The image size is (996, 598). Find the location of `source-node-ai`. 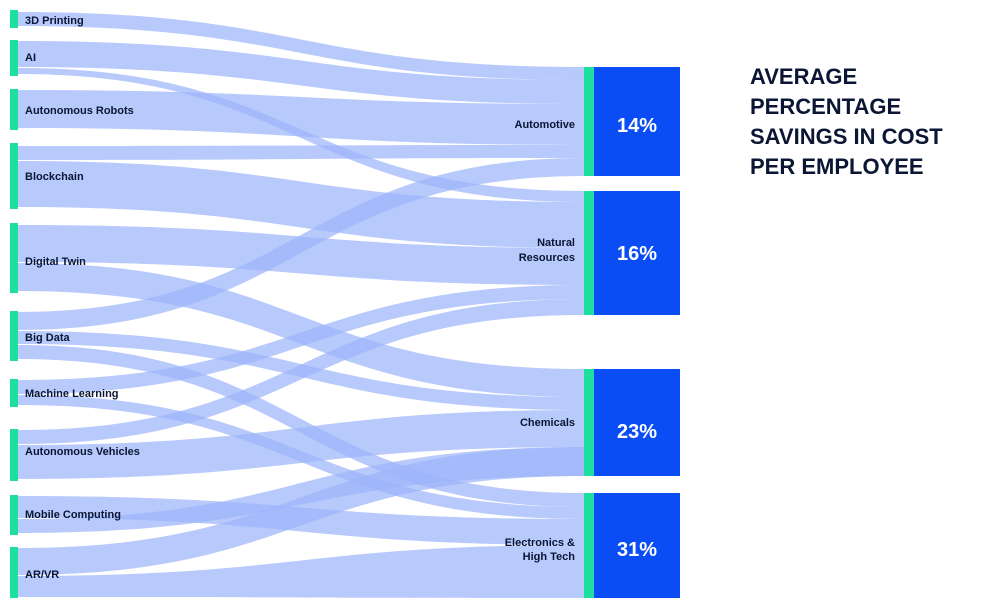

source-node-ai is located at coordinates (14, 58).